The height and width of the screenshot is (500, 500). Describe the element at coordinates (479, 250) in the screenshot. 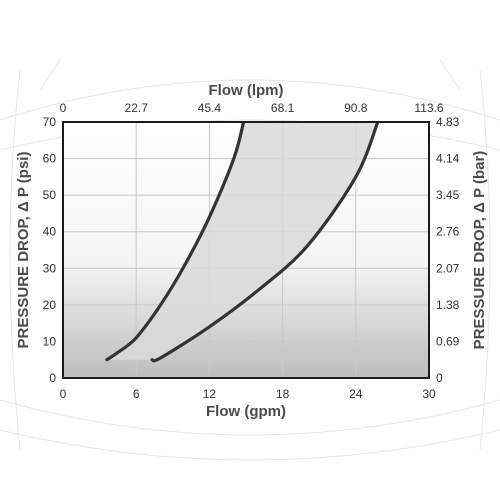

I see `y2-axis-title: PRESSURE DROP, Δ P (bar)` at that location.